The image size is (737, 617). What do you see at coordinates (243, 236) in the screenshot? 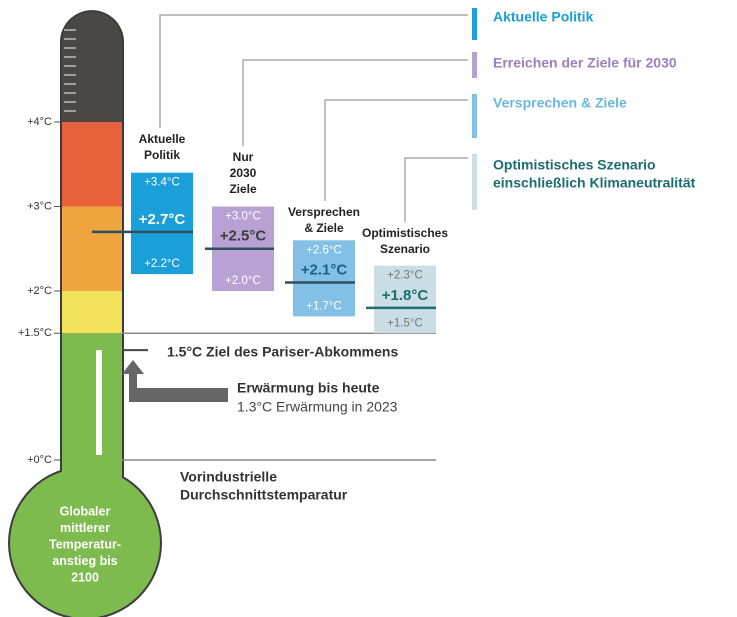
I see `value-label: +2.5°C` at bounding box center [243, 236].